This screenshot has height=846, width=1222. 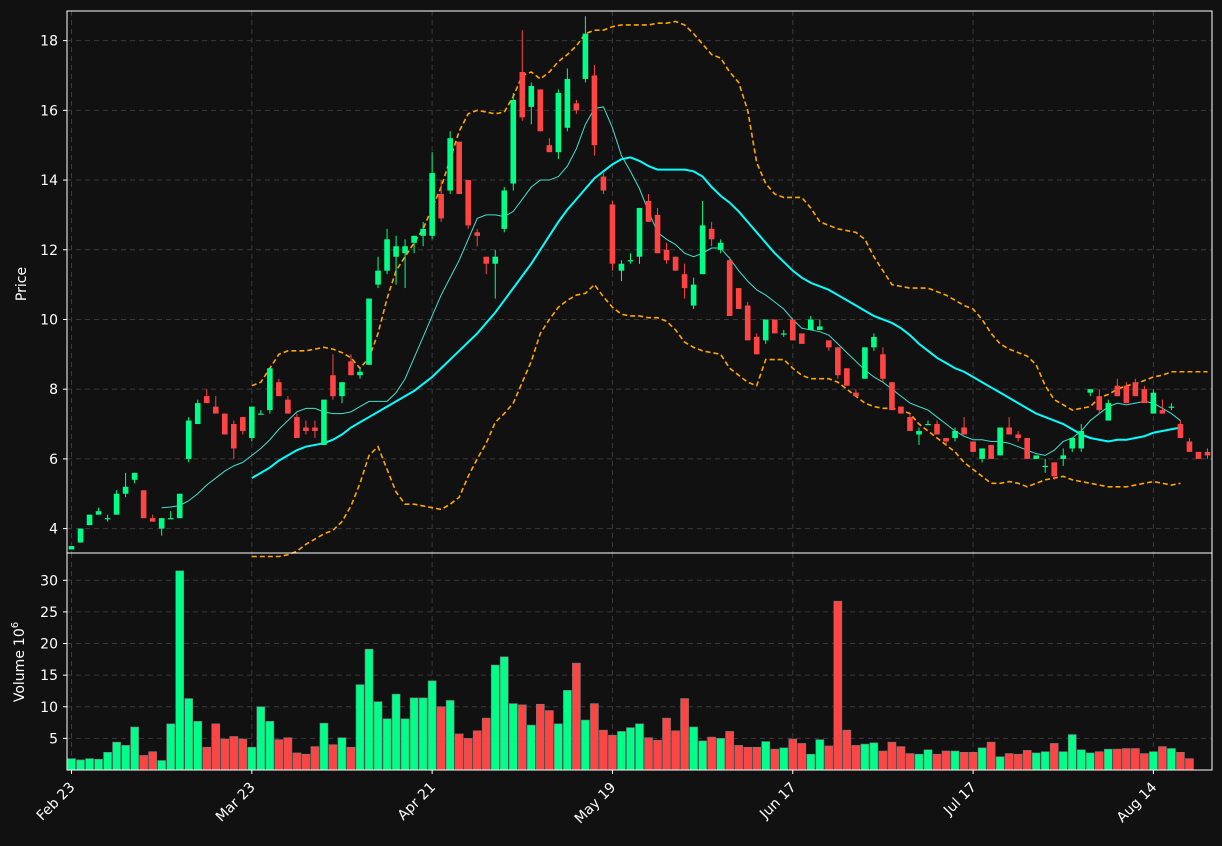 What do you see at coordinates (49, 645) in the screenshot?
I see `volume-tick-label: 20` at bounding box center [49, 645].